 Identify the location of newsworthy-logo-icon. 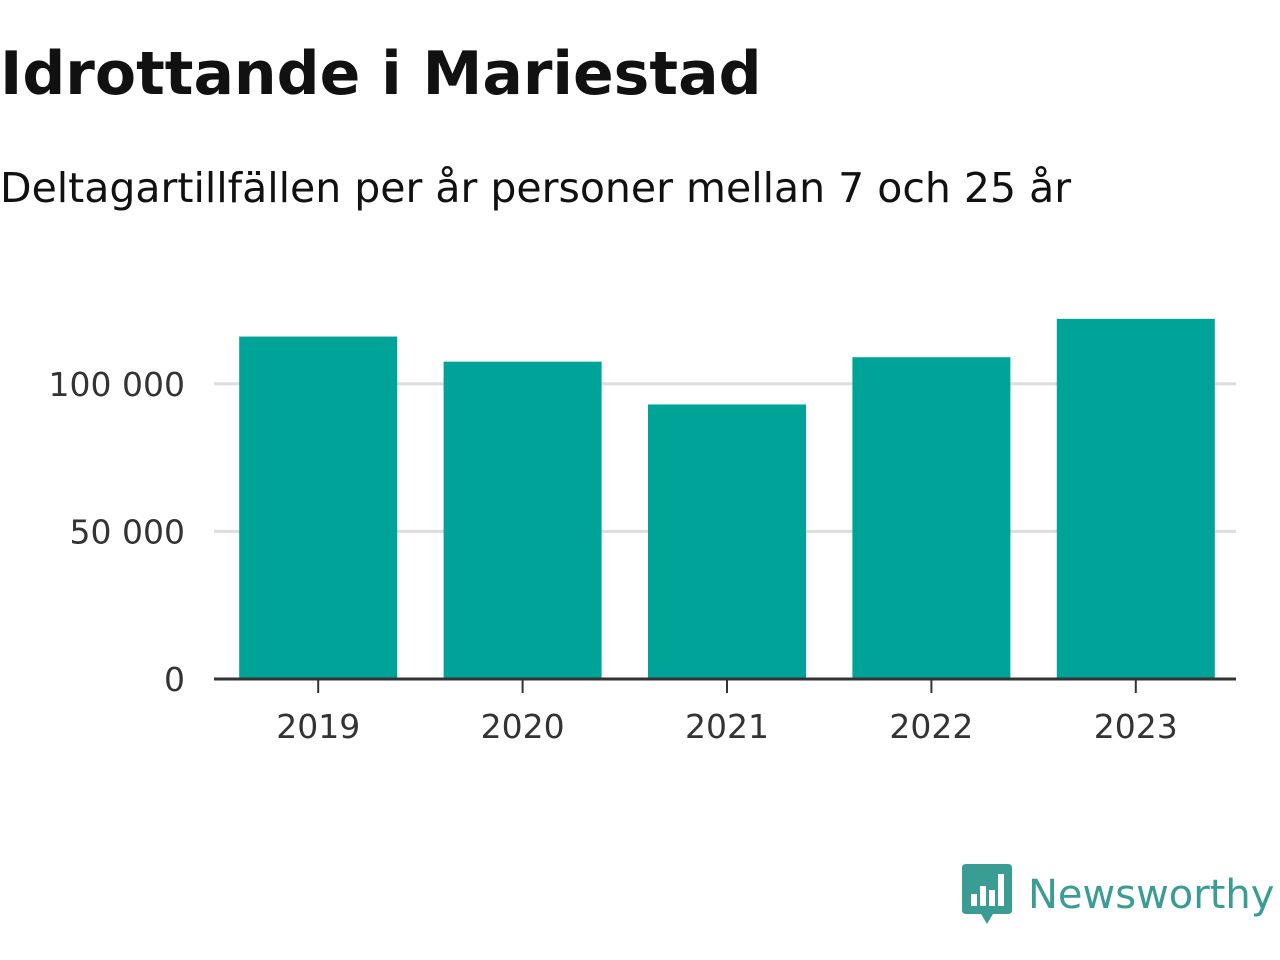
(987, 894).